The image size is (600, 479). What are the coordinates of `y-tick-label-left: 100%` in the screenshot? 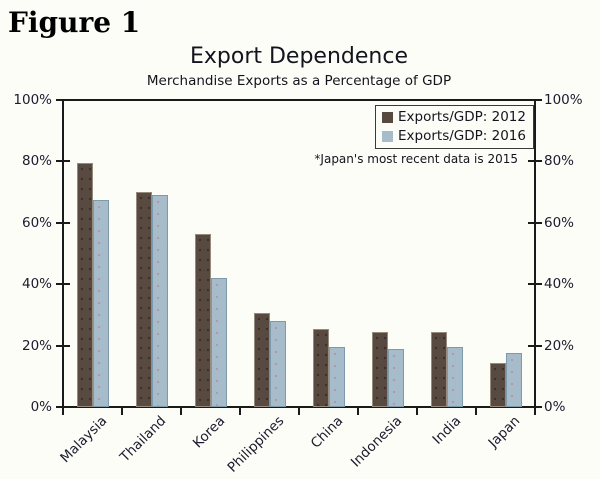 It's located at (32, 100).